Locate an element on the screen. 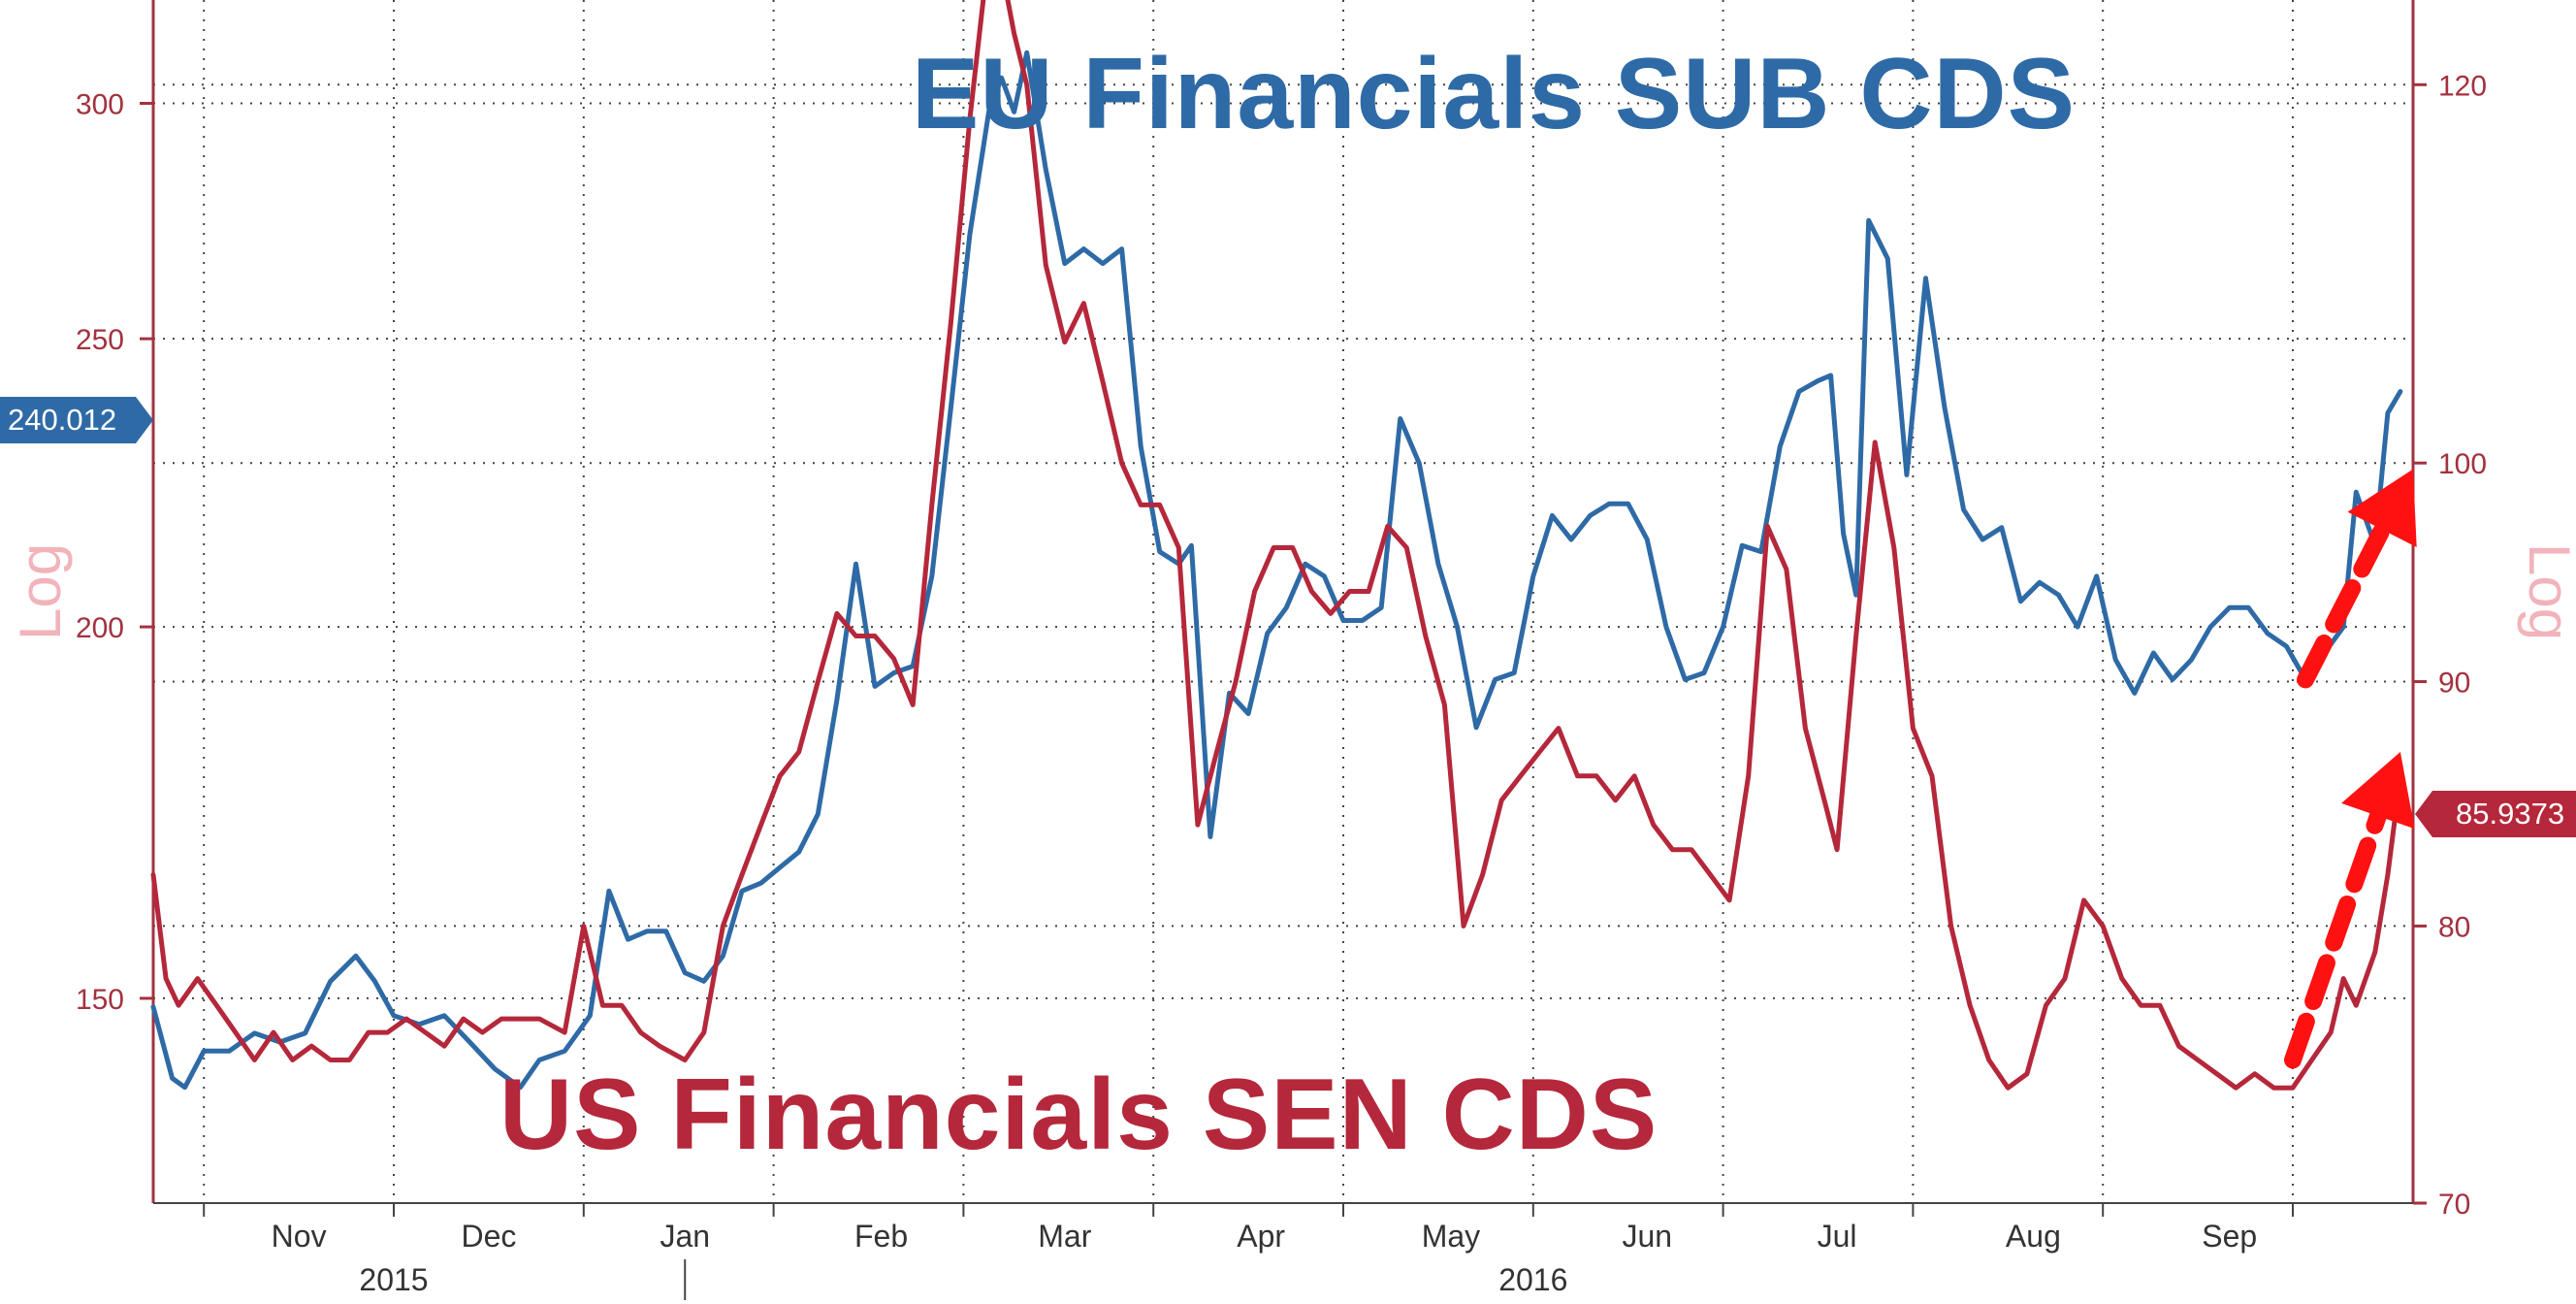 The height and width of the screenshot is (1304, 2576). eu-series-title: EU Financials SUB CDS is located at coordinates (1494, 94).